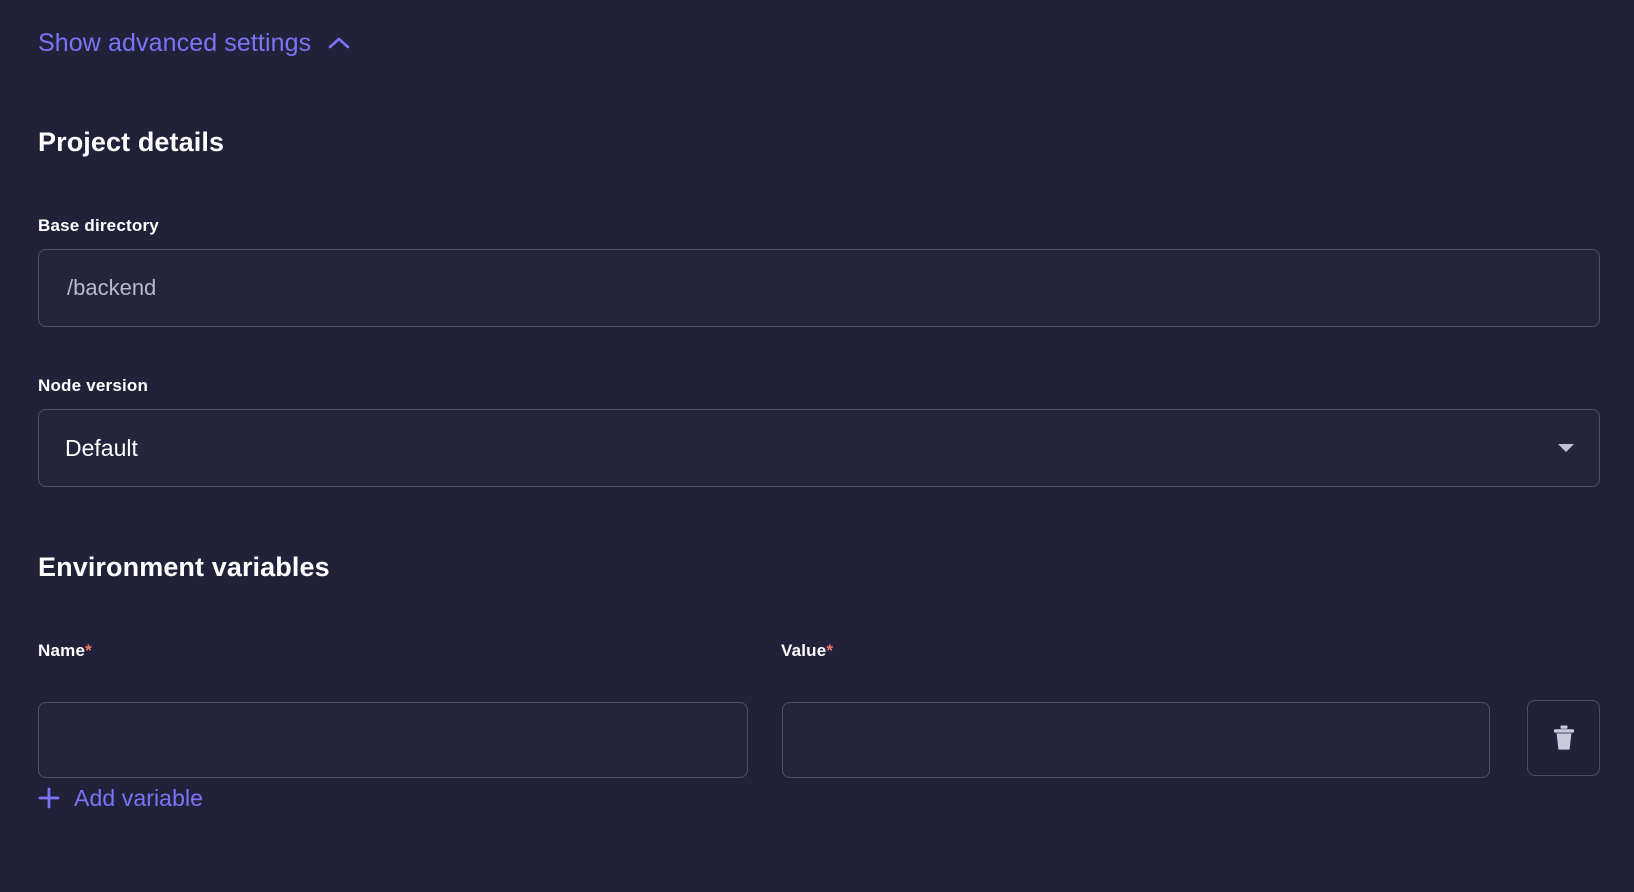 The image size is (1634, 892). I want to click on show-advanced-settings-label: Show advanced settings, so click(175, 43).